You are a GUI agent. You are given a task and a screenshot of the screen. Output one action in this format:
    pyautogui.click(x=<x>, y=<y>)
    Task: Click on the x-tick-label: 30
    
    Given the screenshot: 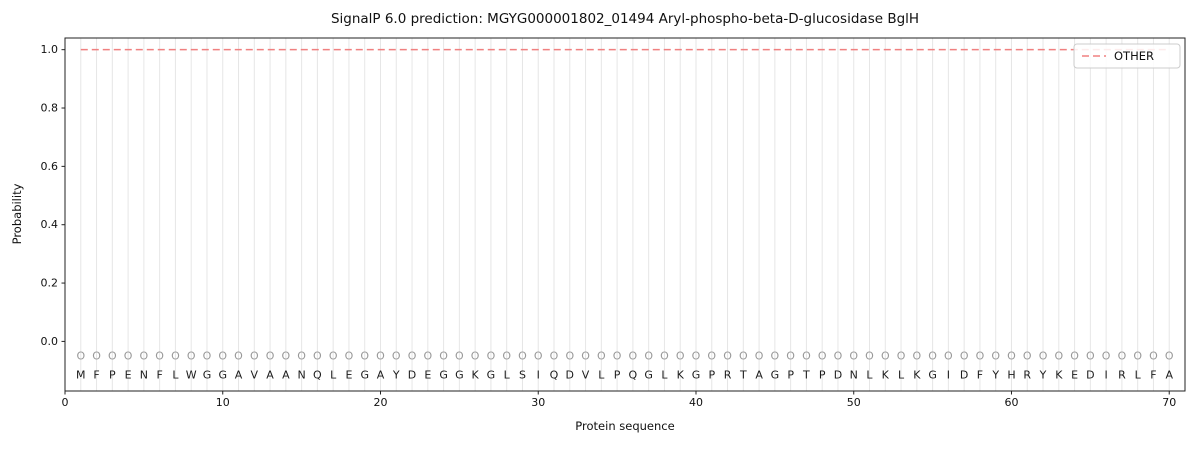 What is the action you would take?
    pyautogui.click(x=538, y=402)
    